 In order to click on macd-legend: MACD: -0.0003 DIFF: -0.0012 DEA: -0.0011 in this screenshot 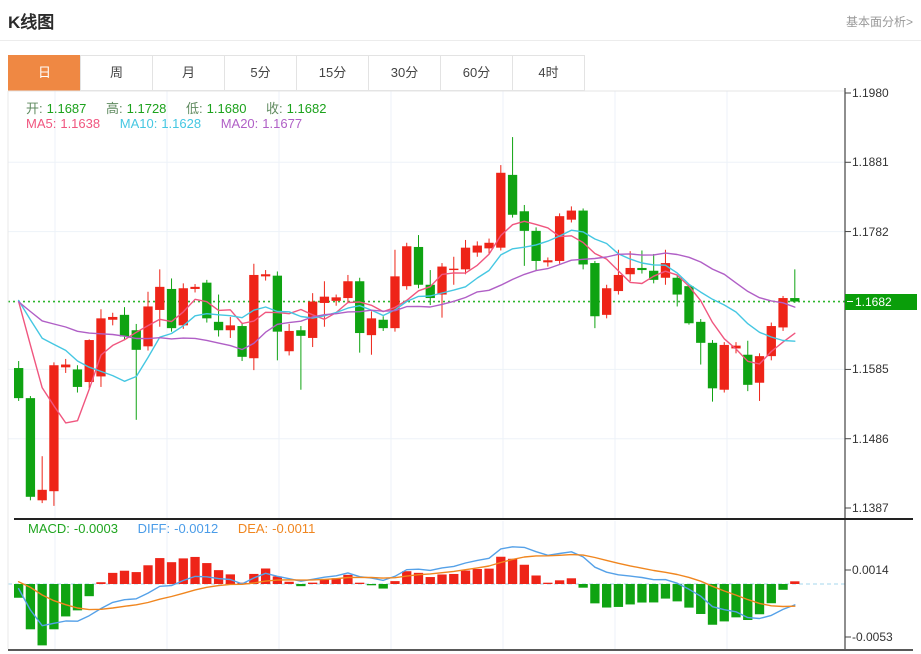, I will do `click(173, 528)`.